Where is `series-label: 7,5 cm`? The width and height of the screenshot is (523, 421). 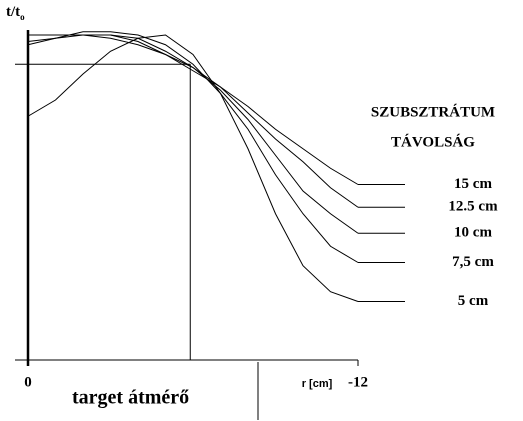
series-label: 7,5 cm is located at coordinates (473, 262).